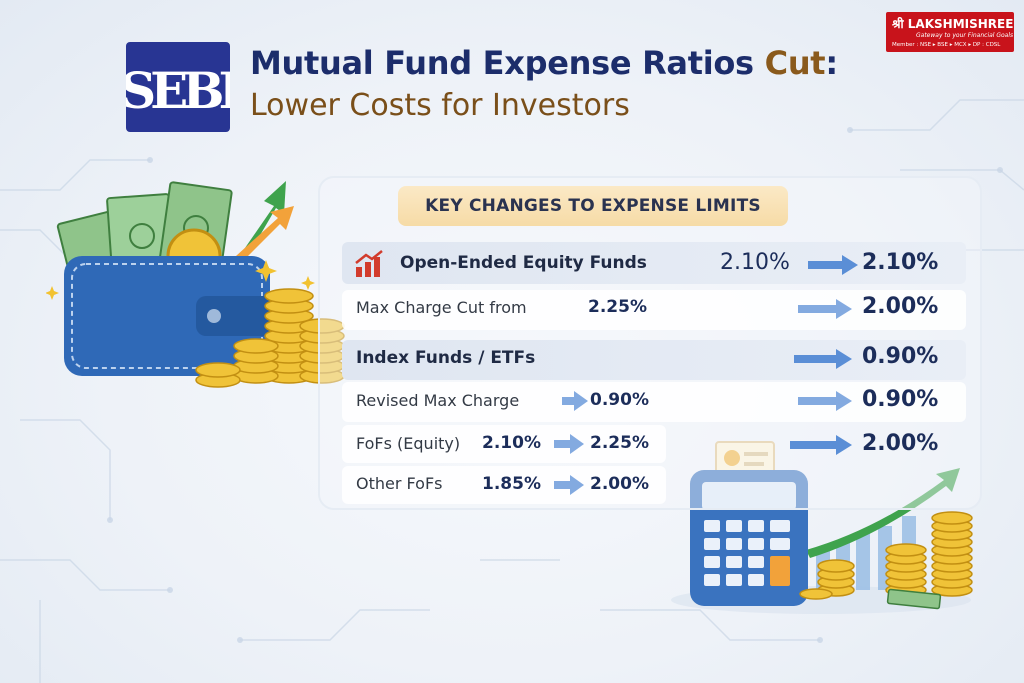 The image size is (1024, 683). I want to click on row-open-ended-equity, so click(654, 263).